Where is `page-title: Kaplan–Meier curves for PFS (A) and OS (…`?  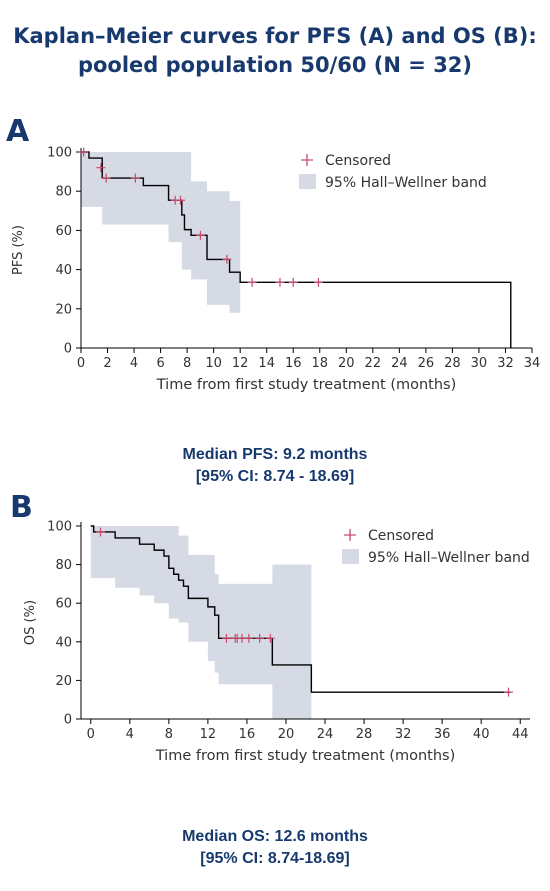 page-title: Kaplan–Meier curves for PFS (A) and OS (… is located at coordinates (275, 51).